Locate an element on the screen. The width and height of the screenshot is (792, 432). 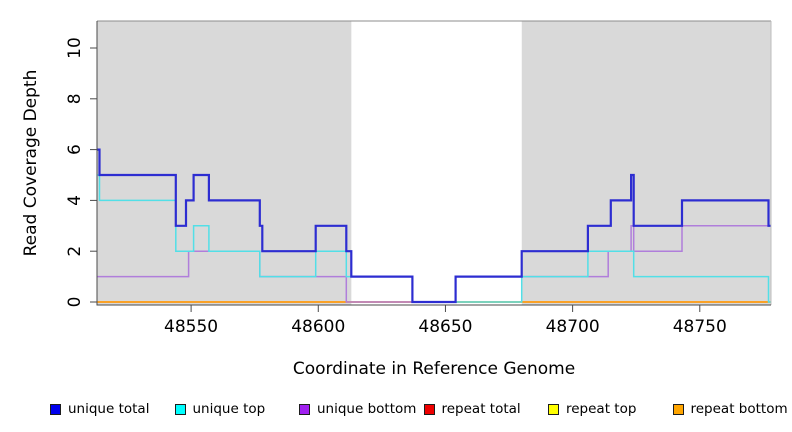
x-axis-title: Coordinate in Reference Genome is located at coordinates (434, 369).